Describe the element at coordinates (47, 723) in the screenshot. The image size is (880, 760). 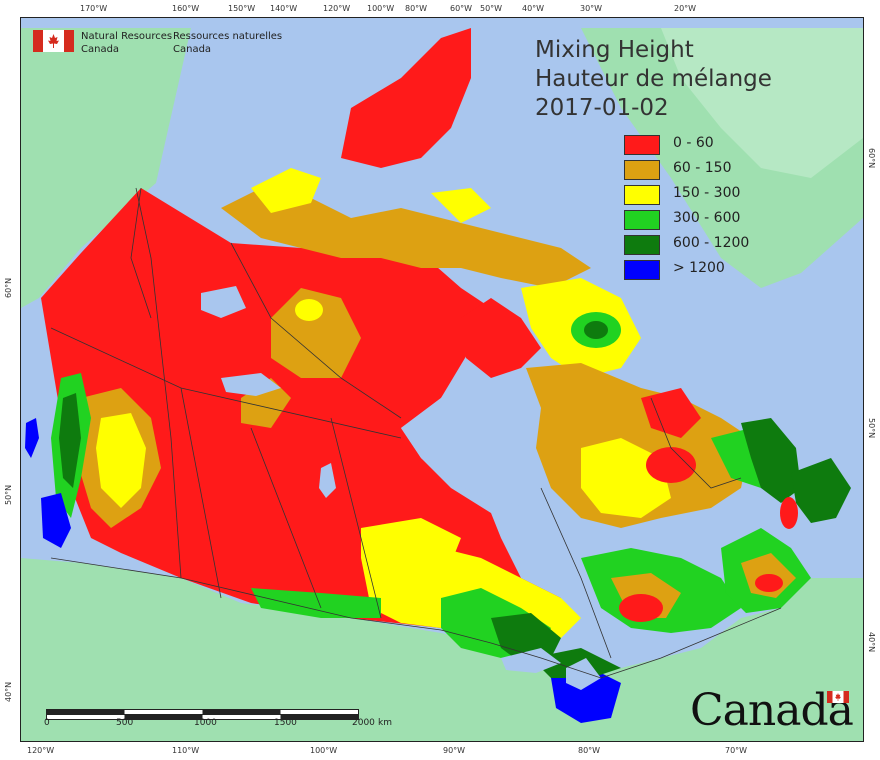
I see `scale-label: 0` at that location.